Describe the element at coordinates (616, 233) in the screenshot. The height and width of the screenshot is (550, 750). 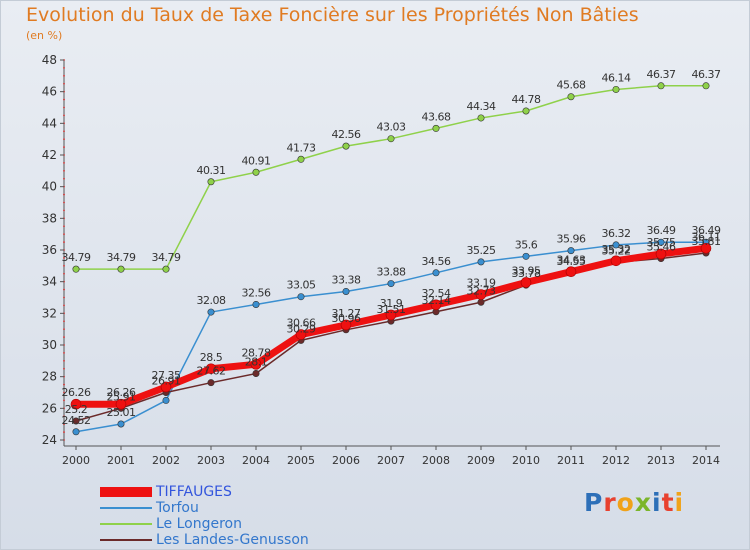
I see `data-label-torfou: 36.32` at that location.